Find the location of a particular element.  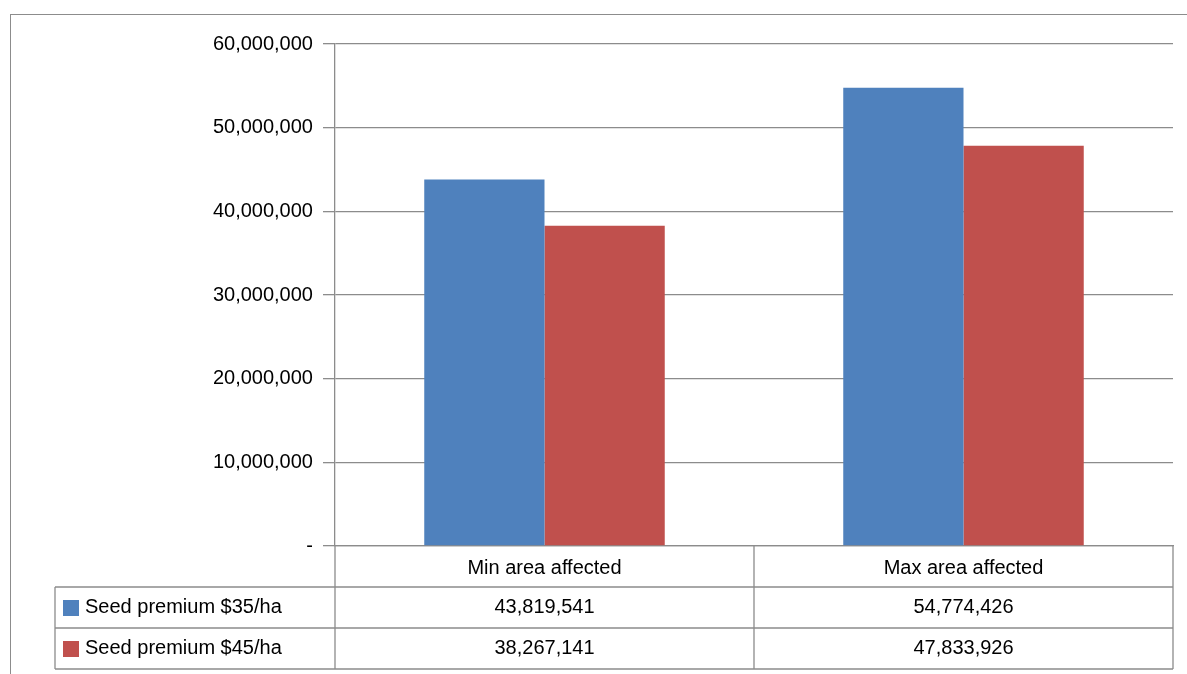

data-label: 54,774,426 is located at coordinates (963, 606).